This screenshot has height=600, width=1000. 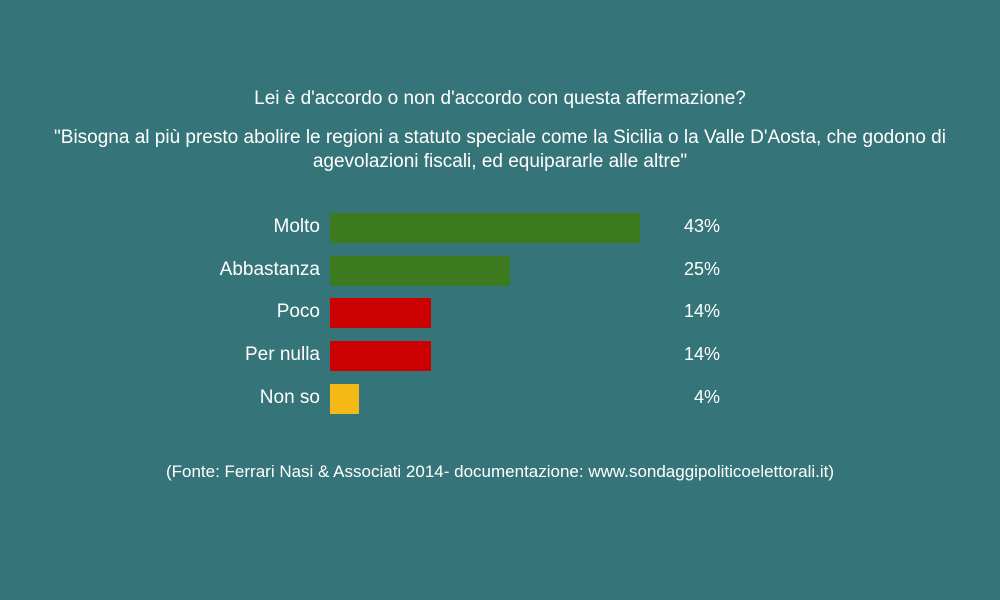 I want to click on value-label: 25%, so click(x=701, y=269).